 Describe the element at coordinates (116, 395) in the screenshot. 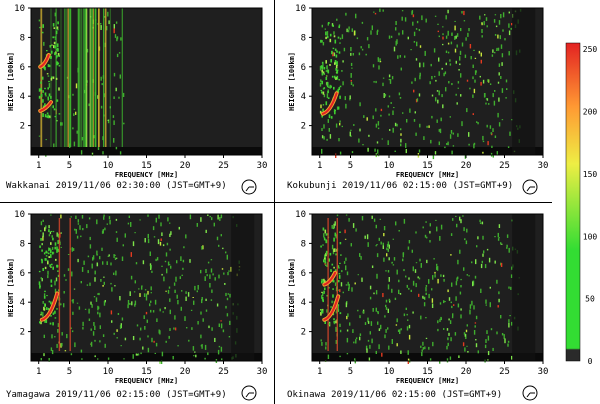

I see `caption-yamagawa: Yamagawa 2019/11/06 02:15:00 (JST=GMT+9)` at that location.